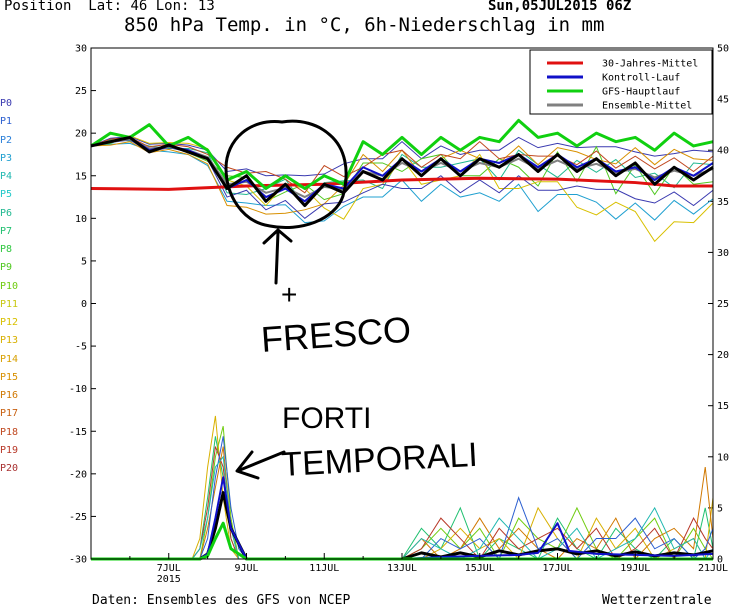  Describe the element at coordinates (557, 568) in the screenshot. I see `x-tick-label: 17JUL` at that location.